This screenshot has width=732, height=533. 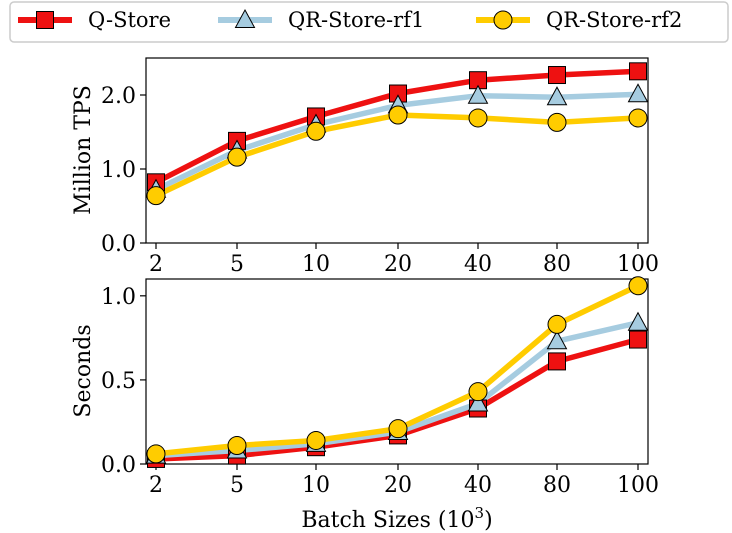 I want to click on legend-label-qr-store-rf1: QR-Store-rf1, so click(x=356, y=20).